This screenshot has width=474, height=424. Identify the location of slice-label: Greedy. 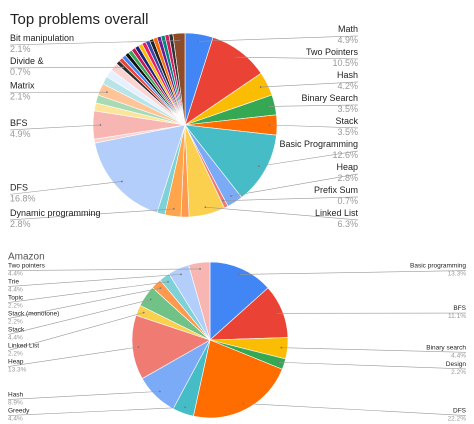
(19, 411).